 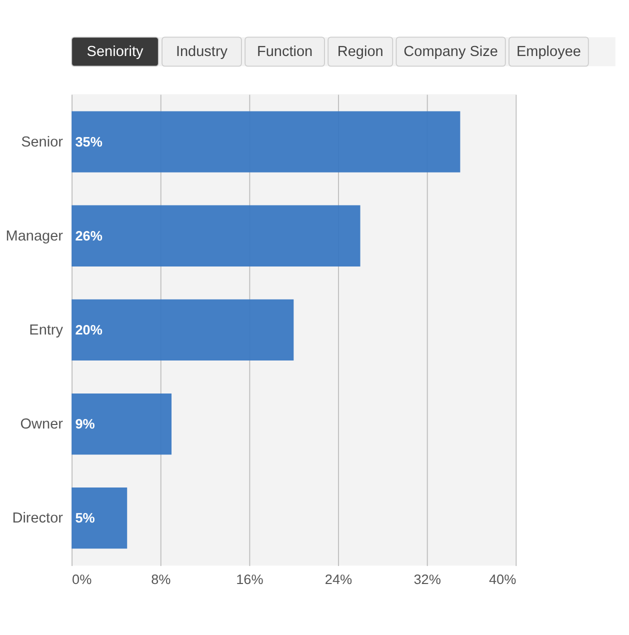 I want to click on text: Industry, so click(x=202, y=52).